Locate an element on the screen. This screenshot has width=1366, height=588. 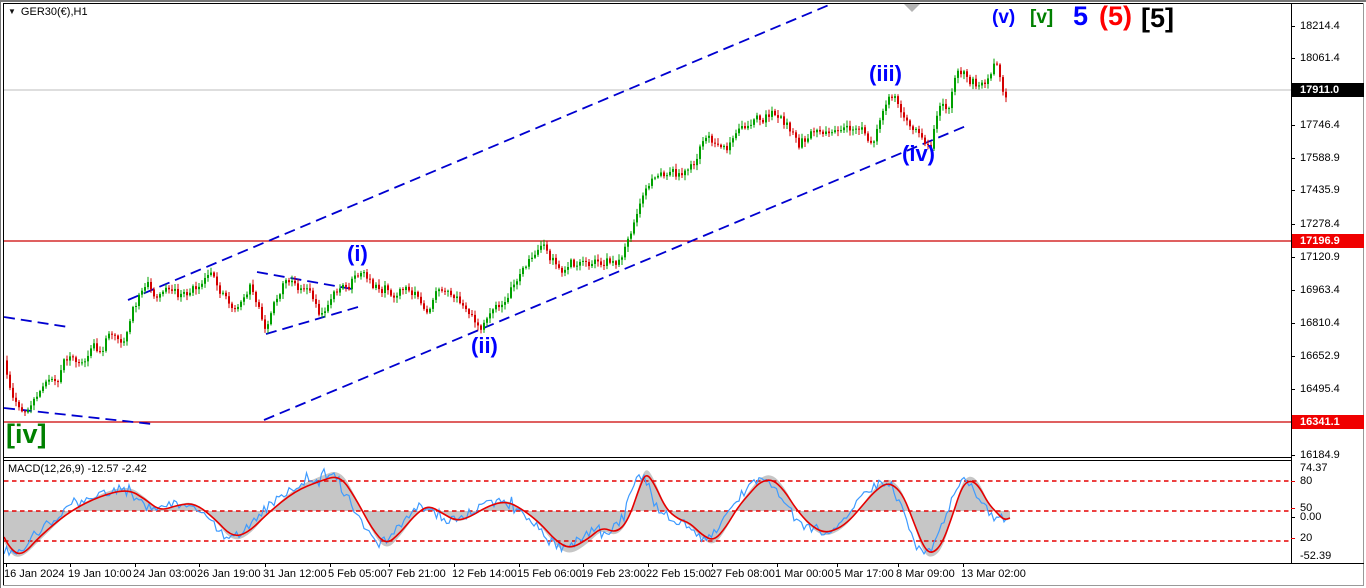
macd-tick-label: 20 is located at coordinates (1306, 538).